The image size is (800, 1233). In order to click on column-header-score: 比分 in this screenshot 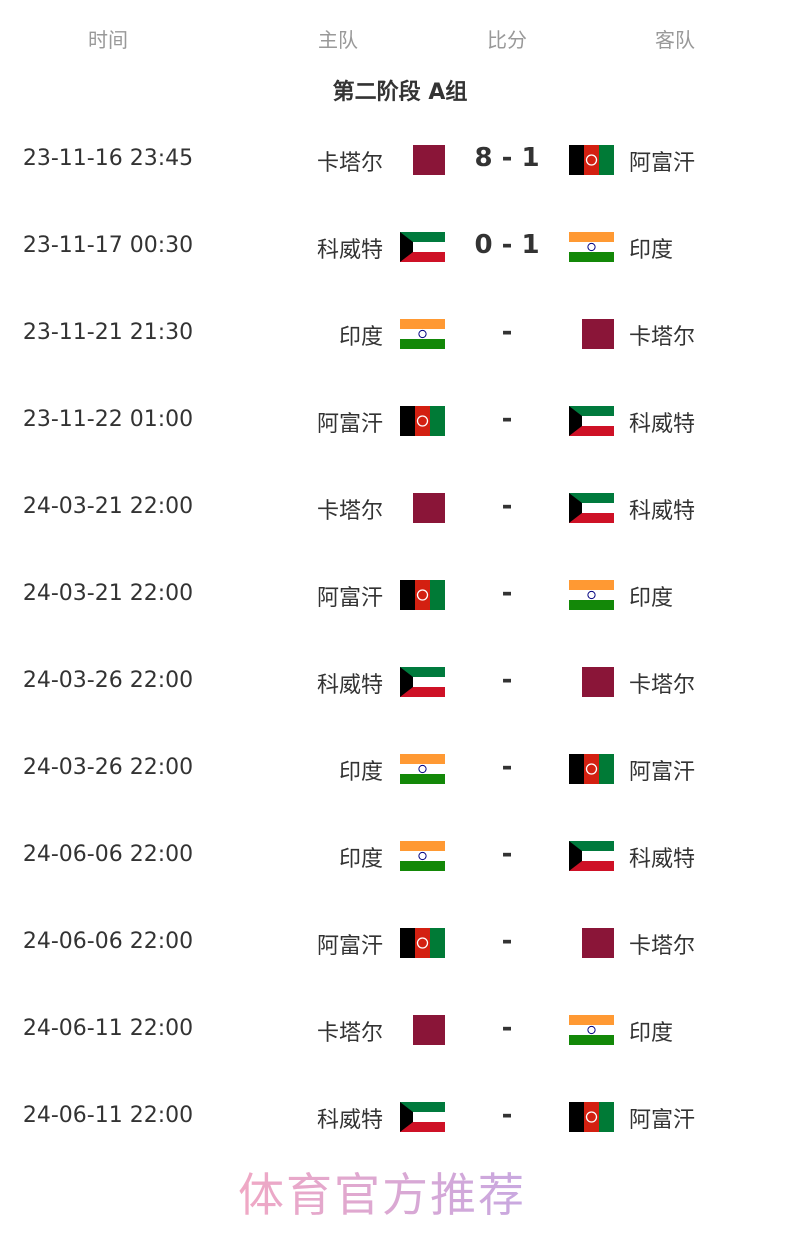, I will do `click(507, 40)`.